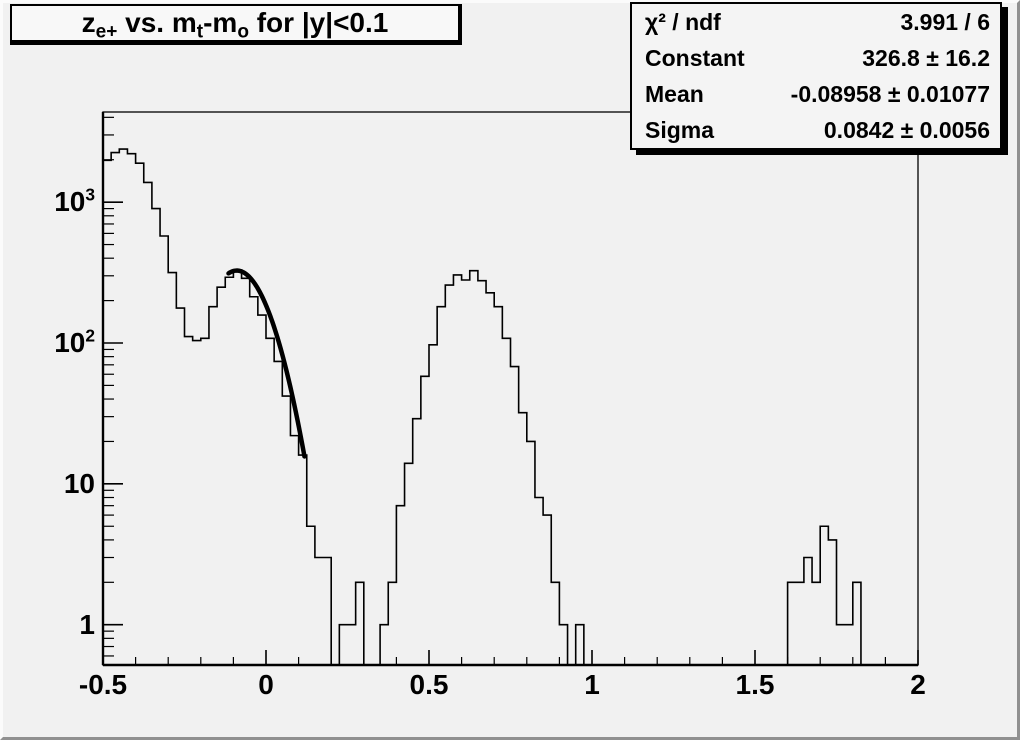  Describe the element at coordinates (890, 93) in the screenshot. I see `stats-row-value: -0.08958 ± 0.01077` at that location.